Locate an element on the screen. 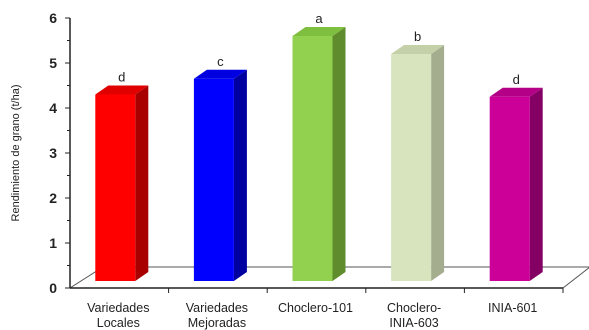 Image resolution: width=589 pixels, height=330 pixels. y-axis-title: Rendimiento de grano (t/ha) is located at coordinates (16, 153).